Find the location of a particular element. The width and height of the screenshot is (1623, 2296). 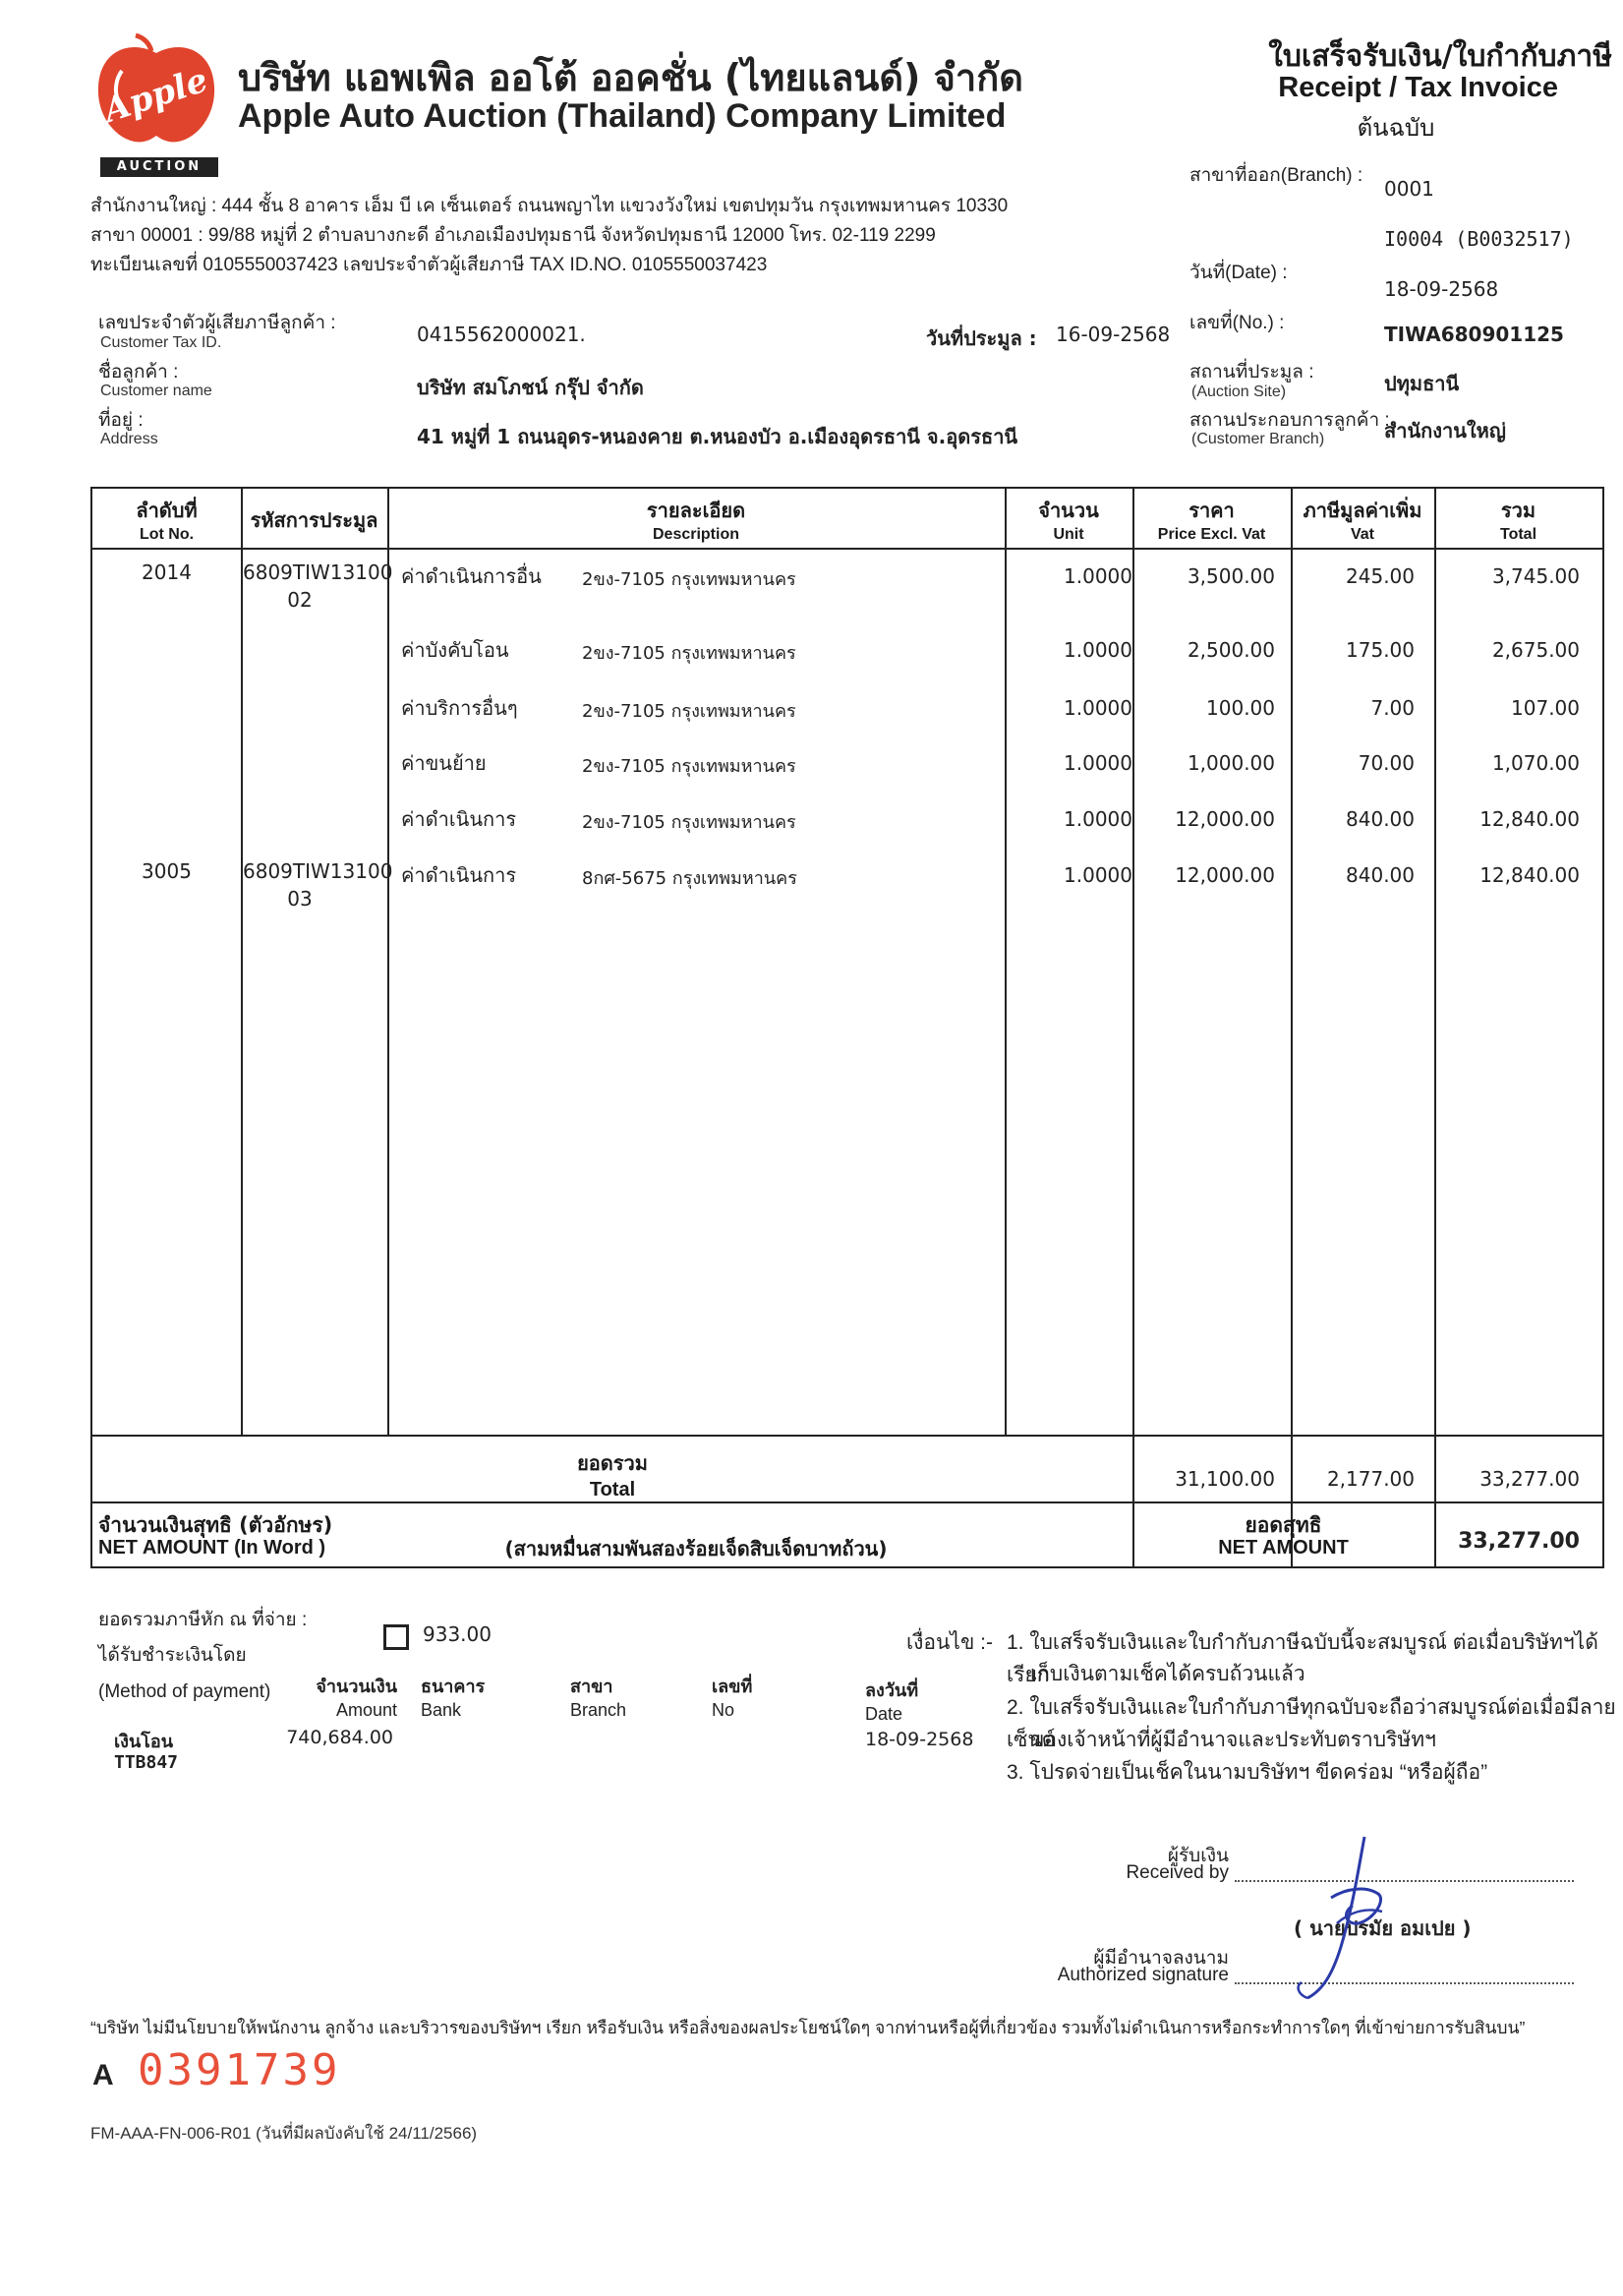

header-total: รวม Total is located at coordinates (1518, 519).